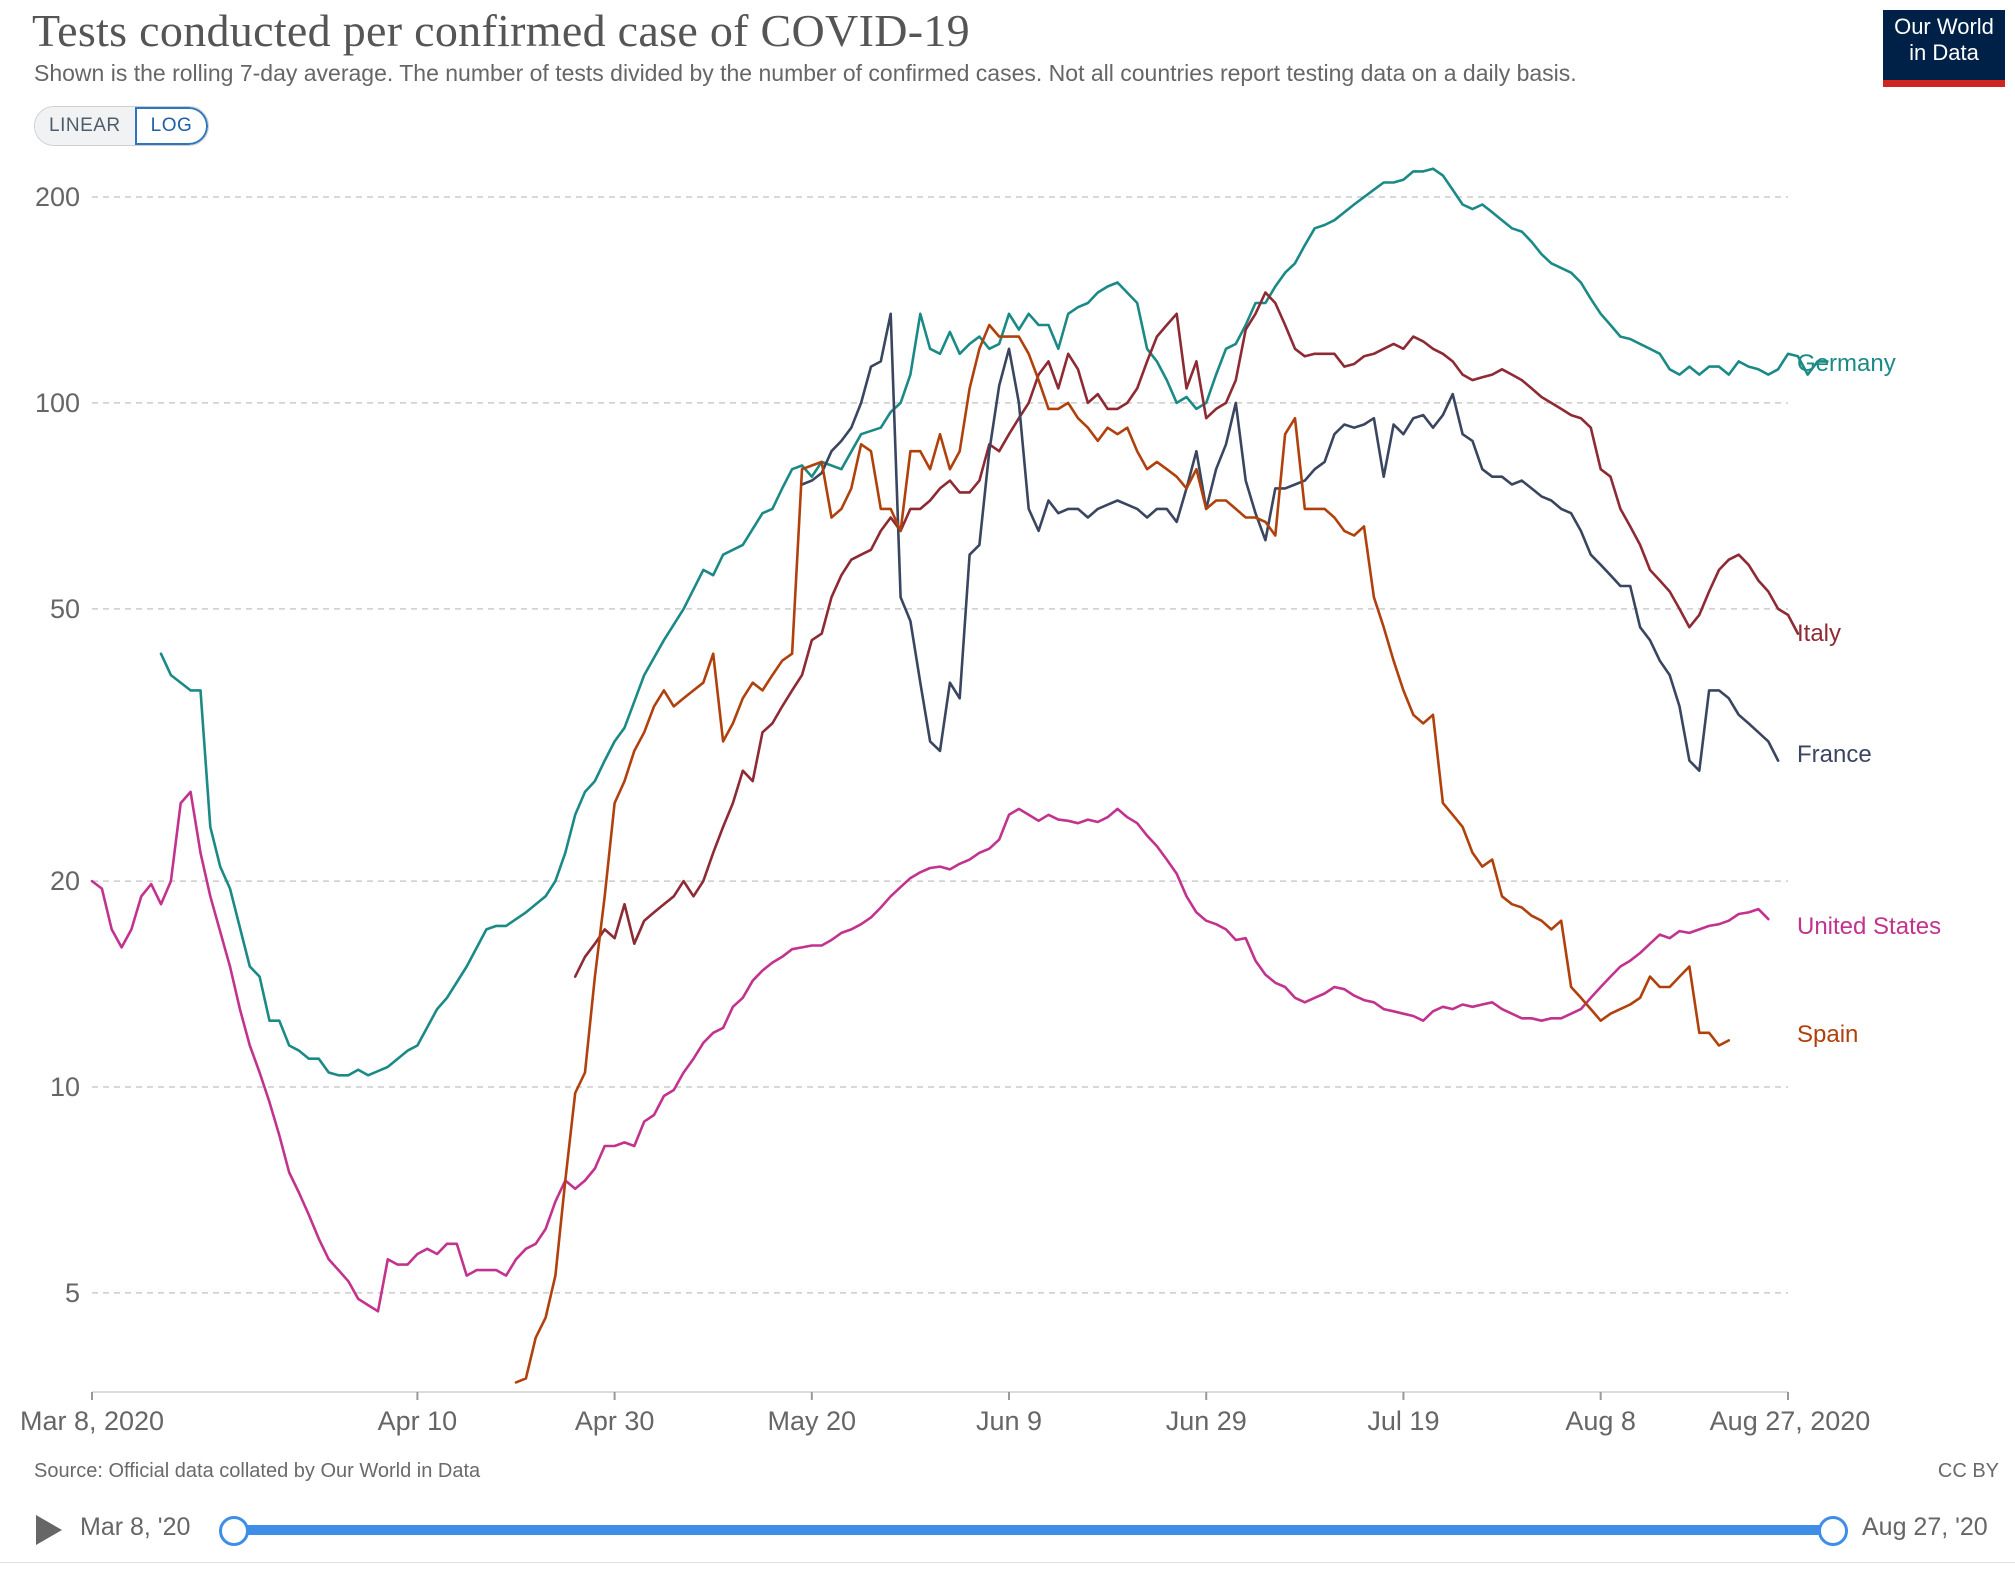 Image resolution: width=2015 pixels, height=1570 pixels. Describe the element at coordinates (72, 1293) in the screenshot. I see `y-tick-label: 5` at that location.